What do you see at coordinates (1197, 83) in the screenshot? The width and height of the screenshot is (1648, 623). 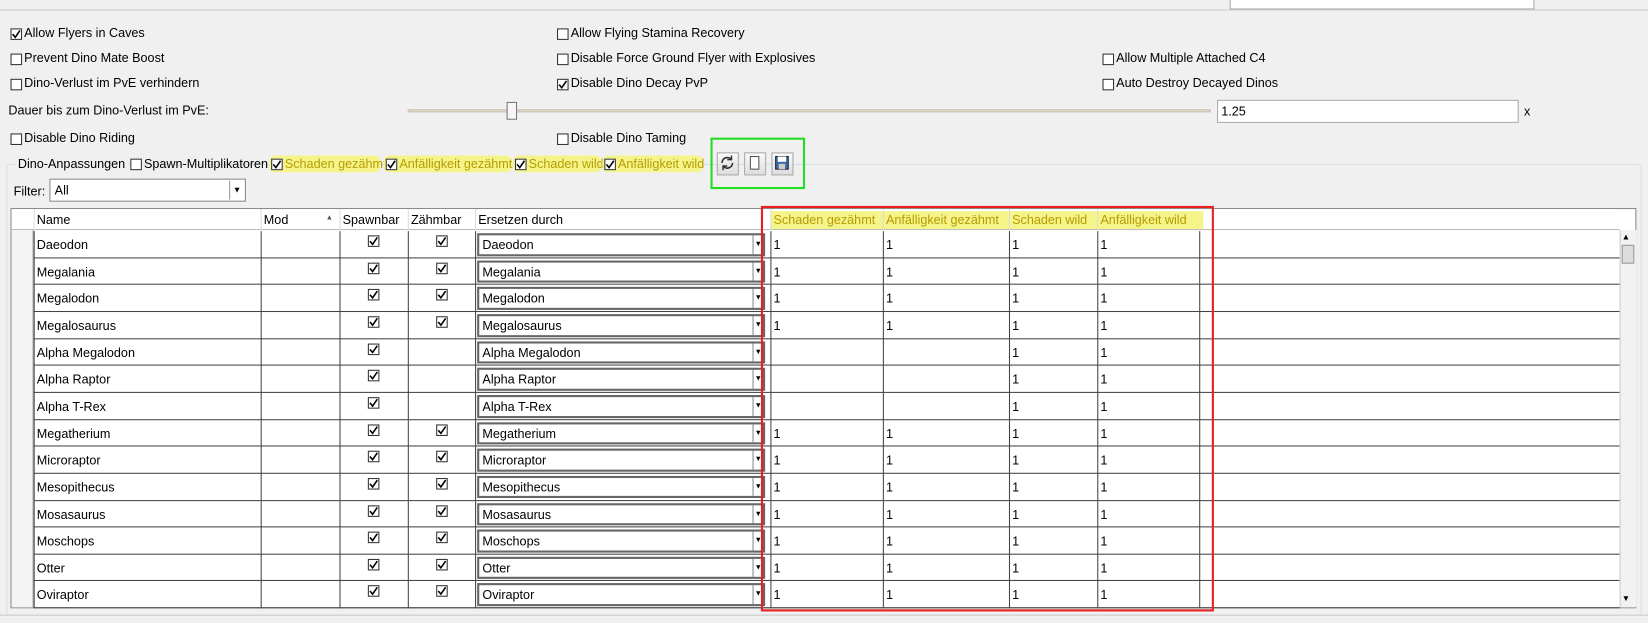 I see `option-label: Auto Destroy Decayed Dinos` at bounding box center [1197, 83].